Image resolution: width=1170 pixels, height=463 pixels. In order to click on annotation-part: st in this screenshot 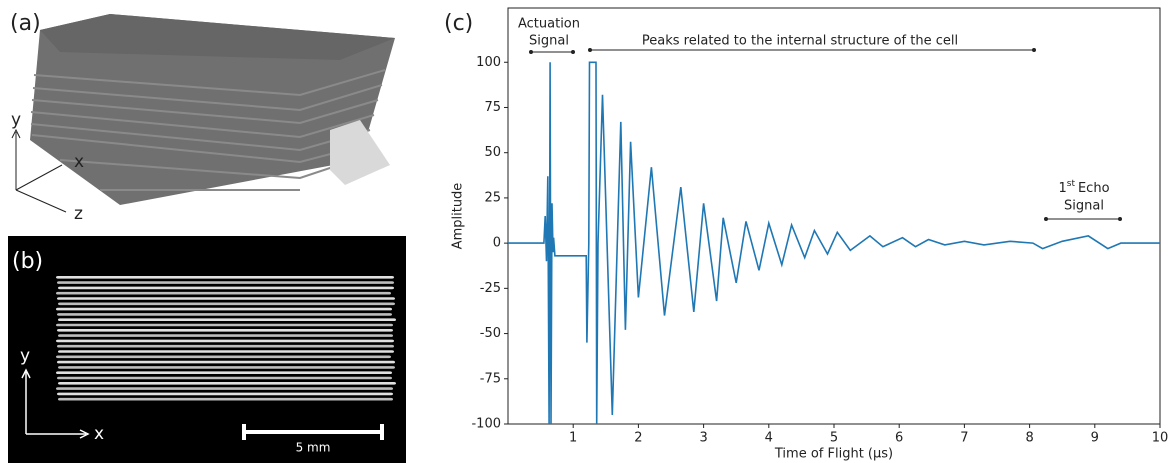, I will do `click(1071, 184)`.